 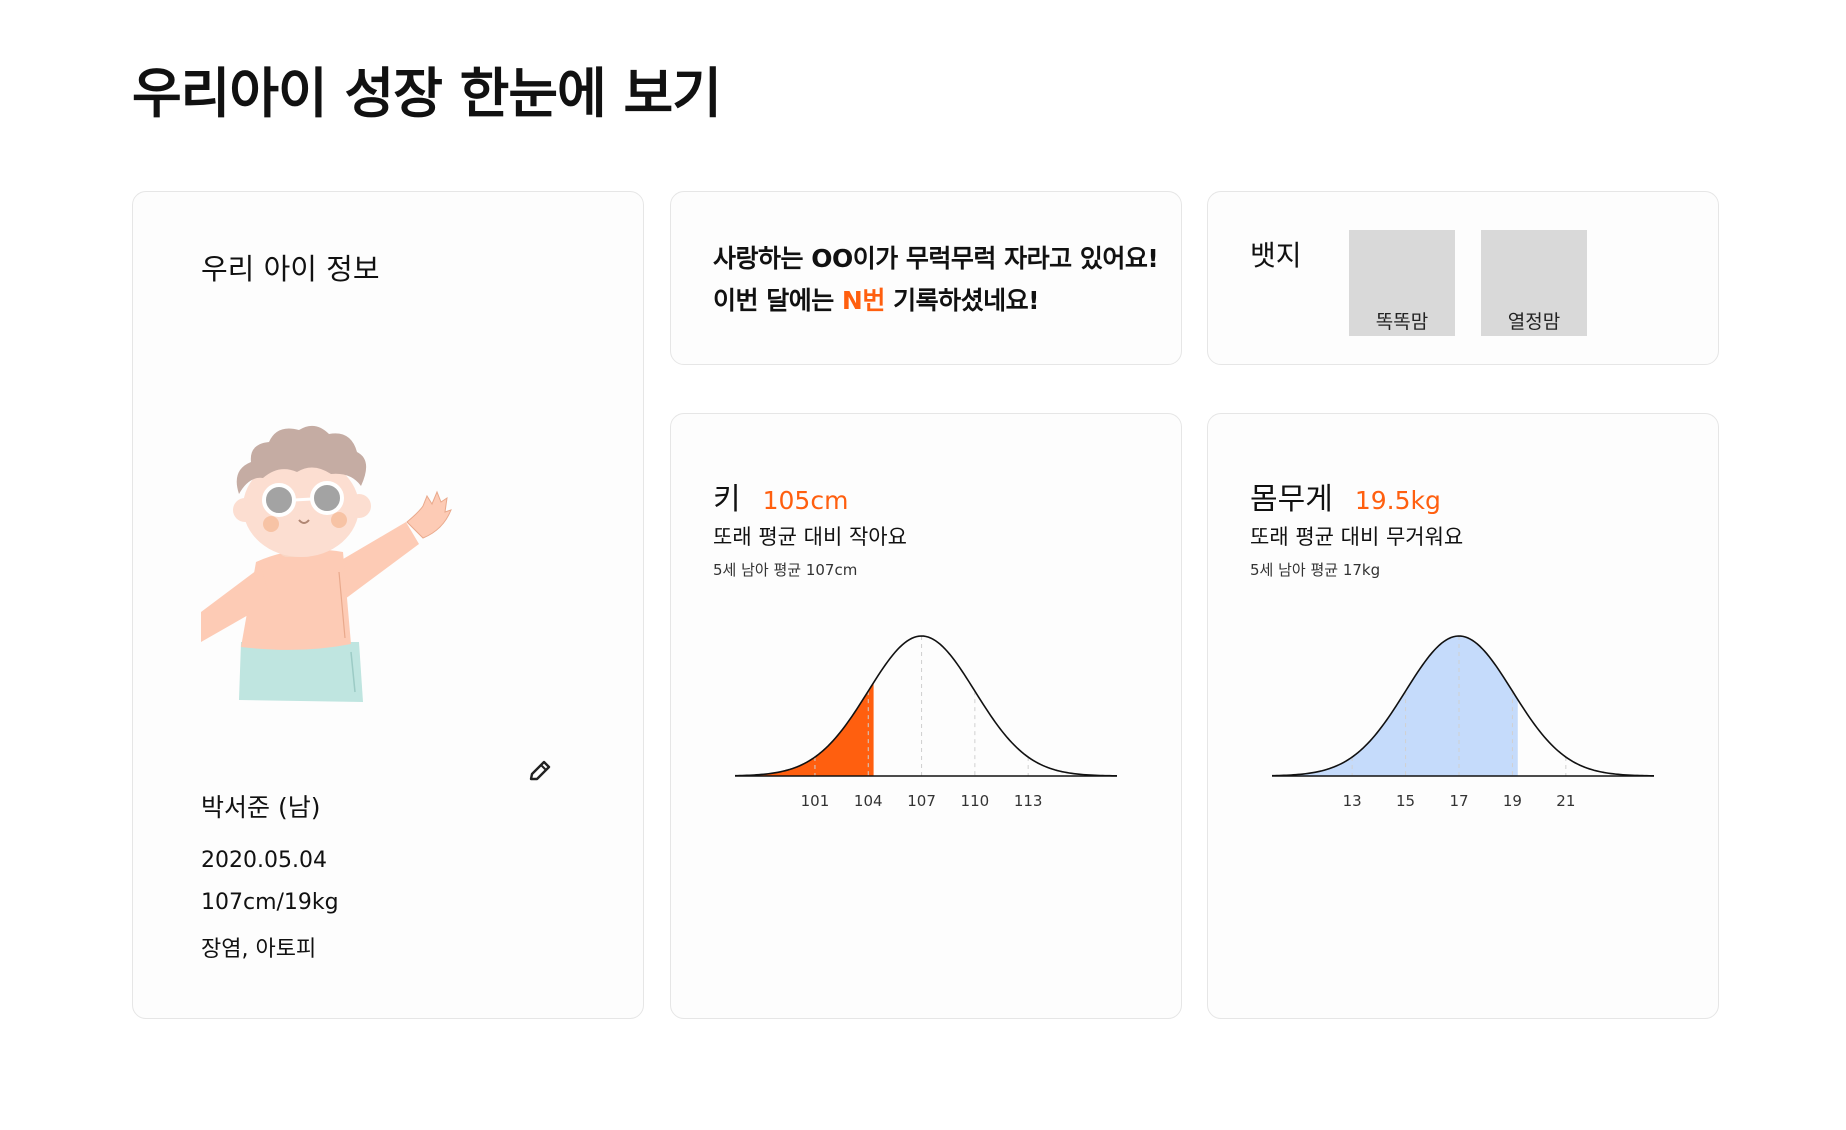 What do you see at coordinates (1276, 255) in the screenshot?
I see `badge-heading: 뱃지` at bounding box center [1276, 255].